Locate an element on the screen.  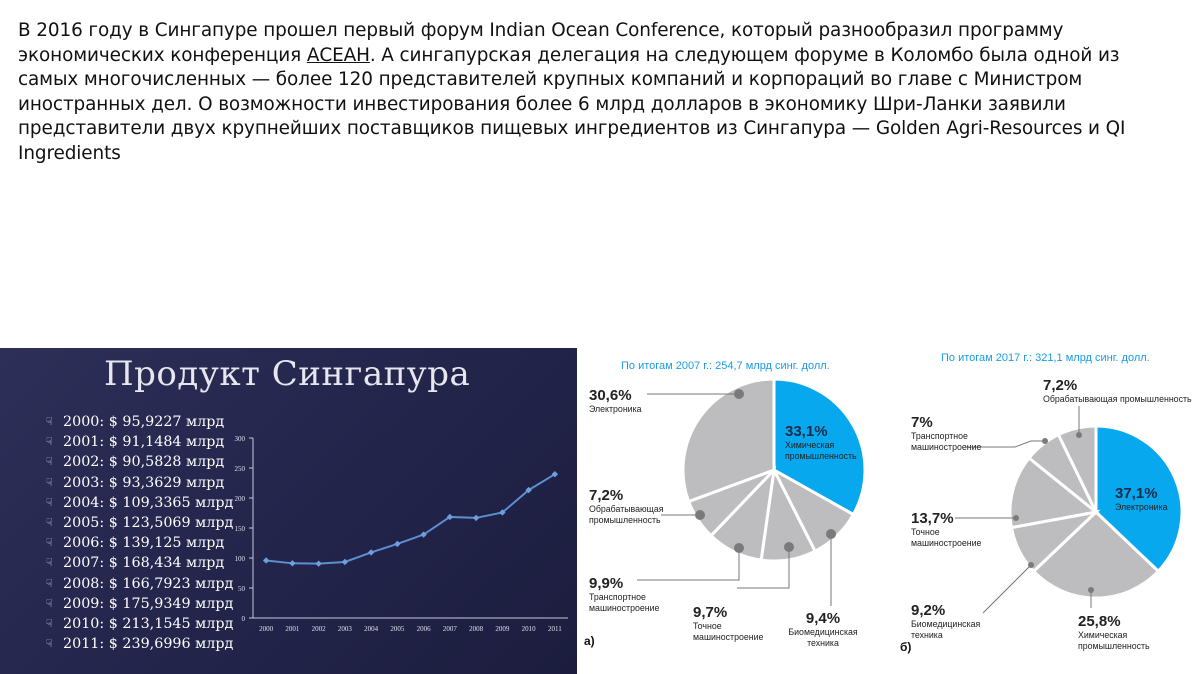
gdp-bullet-item: ☟ 2008: $ 166,7923 млрд is located at coordinates (139, 586).